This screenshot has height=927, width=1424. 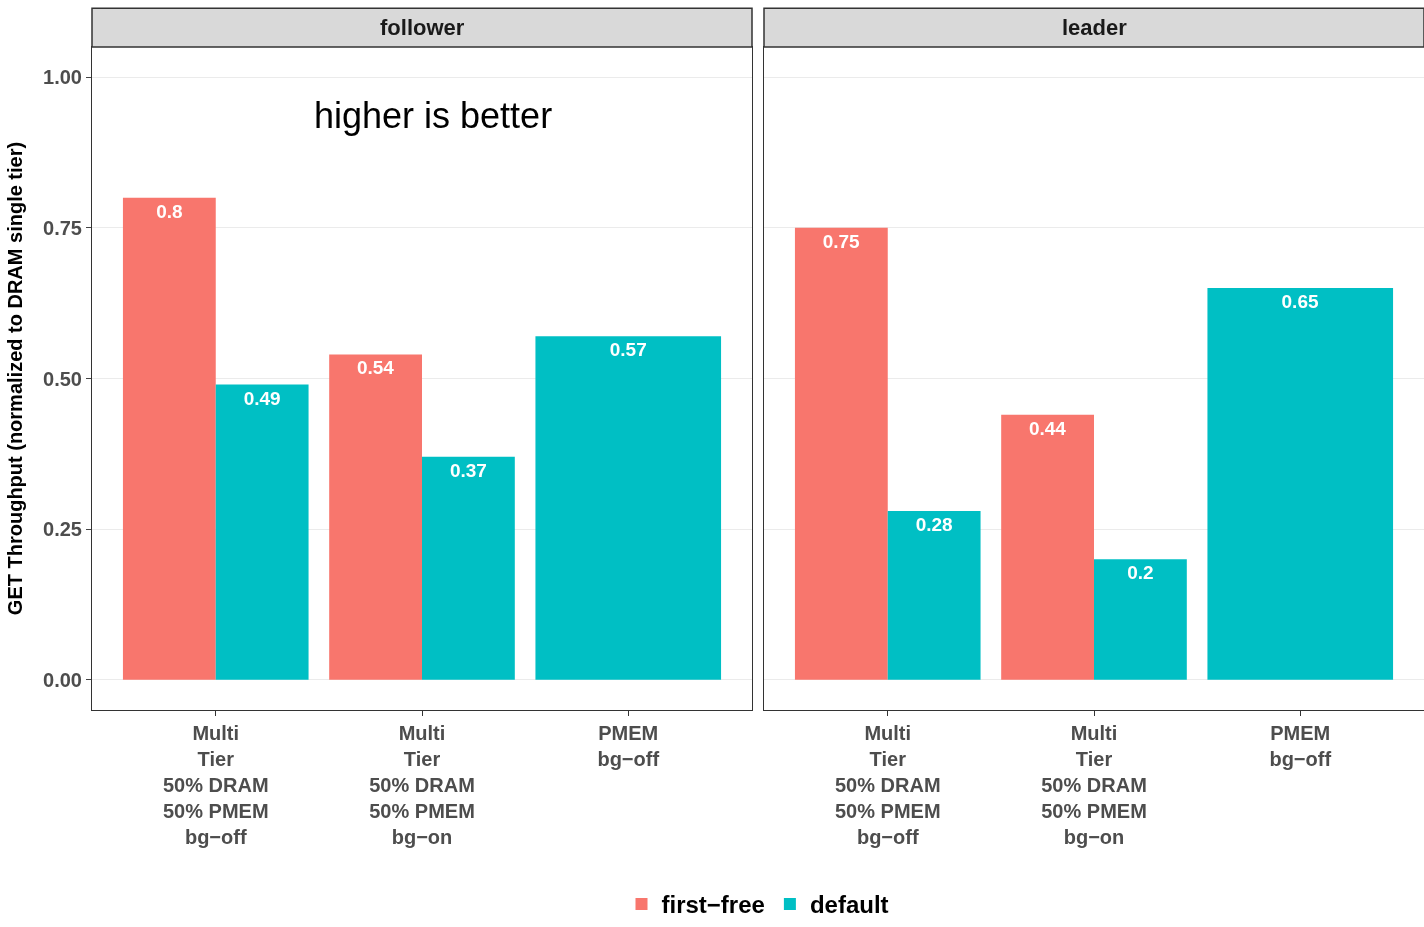 I want to click on data-label: 0.75, so click(x=841, y=241).